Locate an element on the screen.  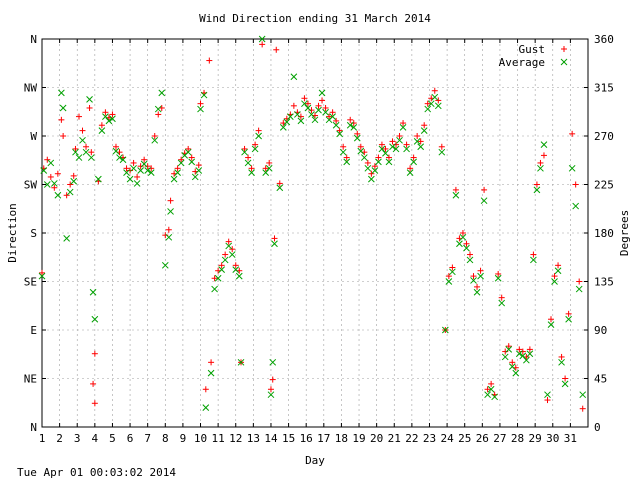
y-axis-label-right: Degrees is located at coordinates (624, 233).